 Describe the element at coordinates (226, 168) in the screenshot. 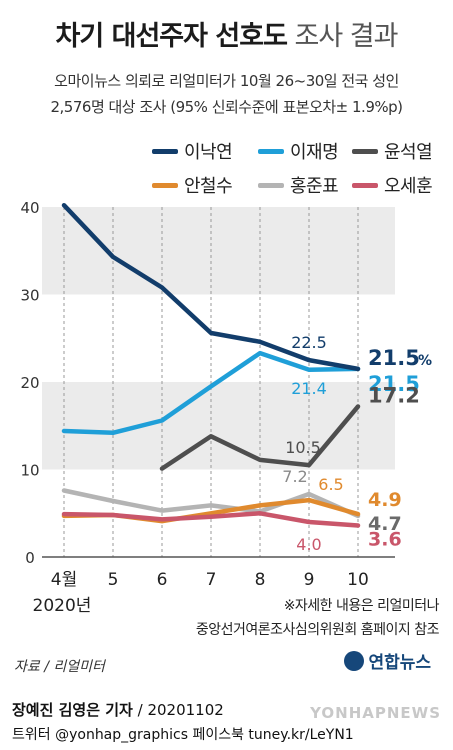

I see `chart-legend: 이낙연 이재명 윤석열 안철수 홍준표 오세훈` at that location.